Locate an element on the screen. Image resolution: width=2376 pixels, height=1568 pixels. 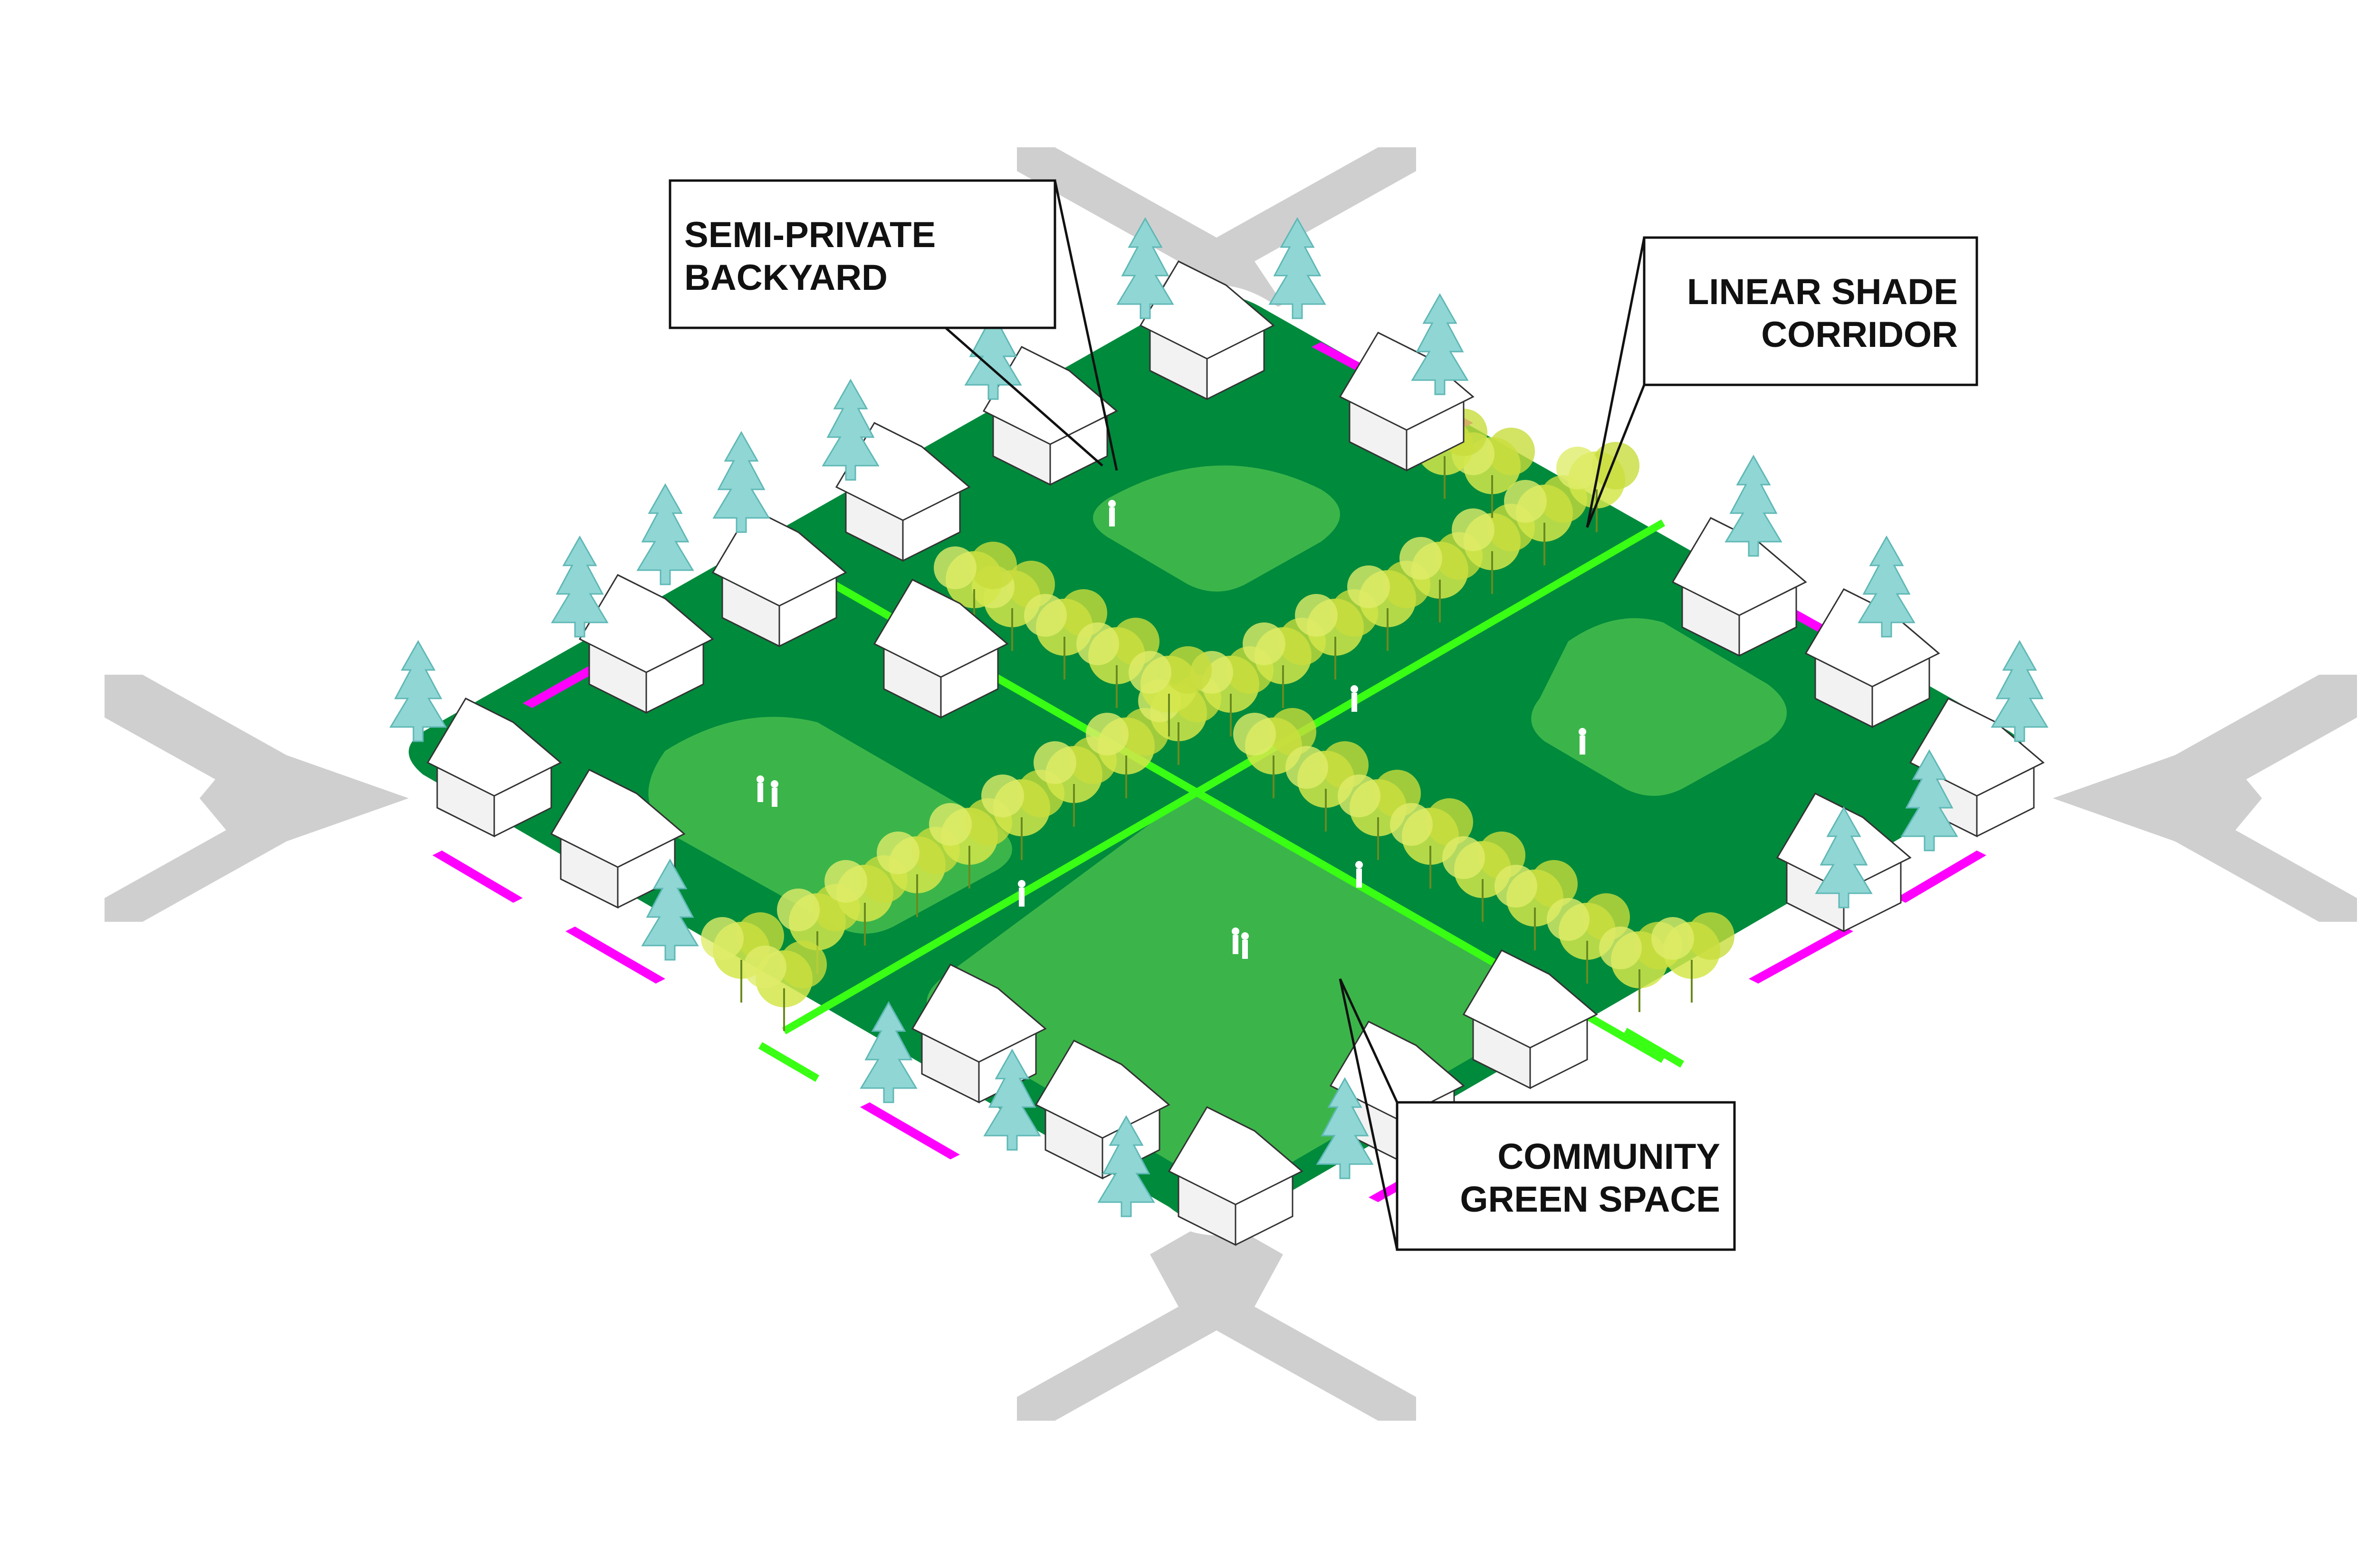
callout-backyard-line2: BACKYARD is located at coordinates (786, 278).